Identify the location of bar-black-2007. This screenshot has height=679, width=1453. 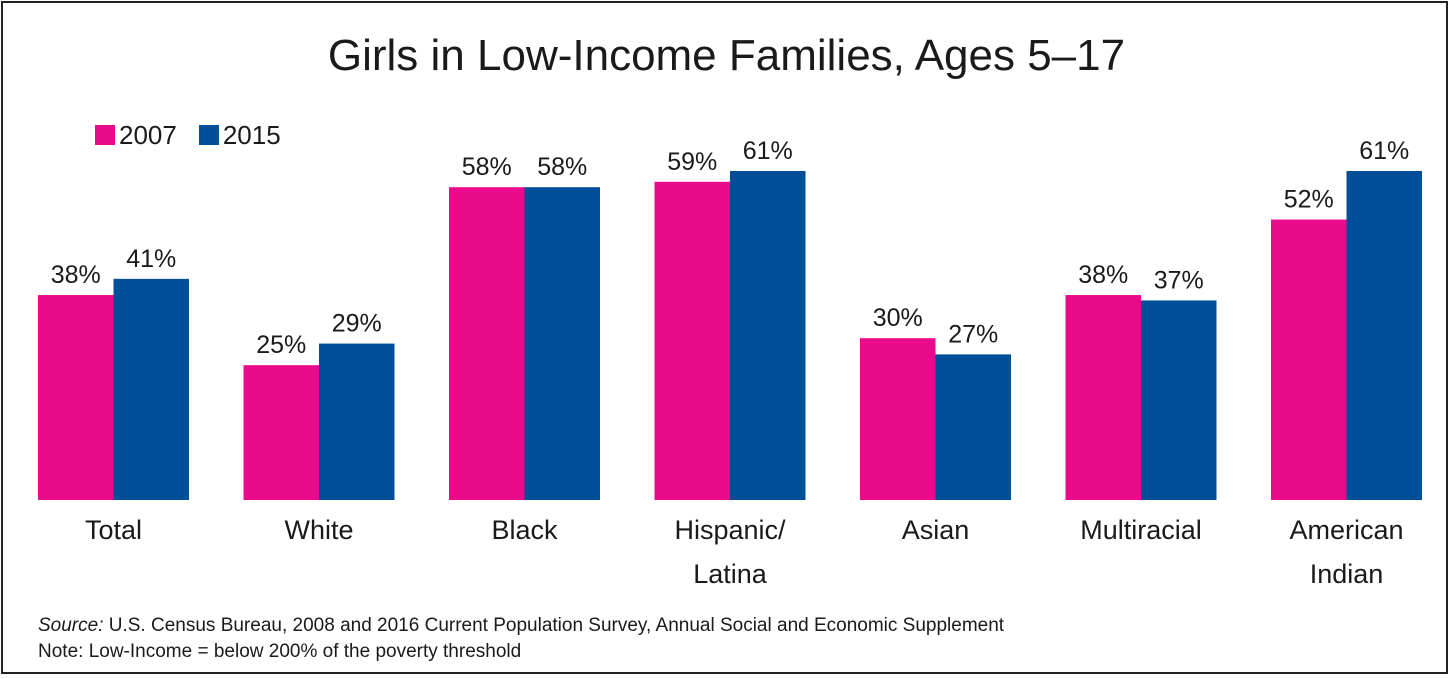
(487, 343).